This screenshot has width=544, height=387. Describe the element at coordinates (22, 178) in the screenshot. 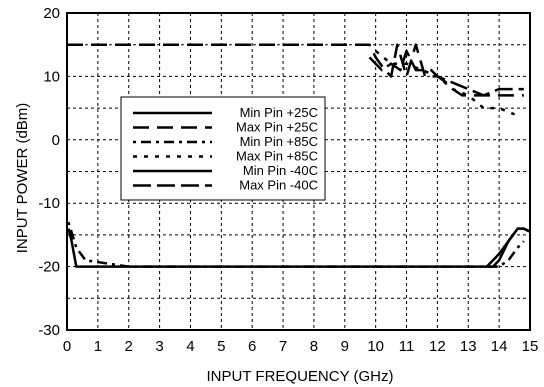

I see `y-axis-title: INPUT POWER (dBm)` at that location.